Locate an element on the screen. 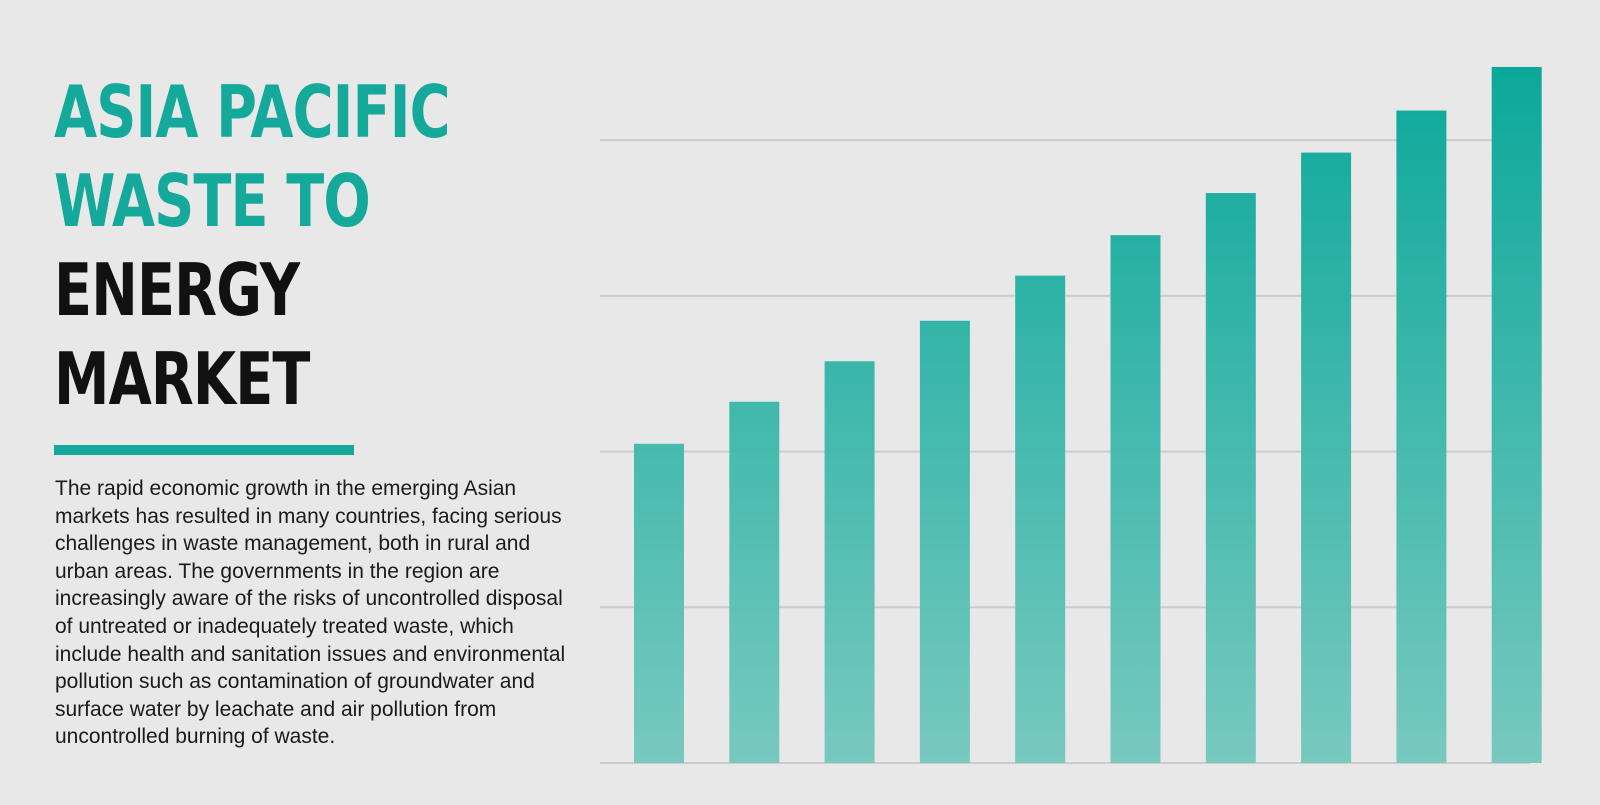 The image size is (1600, 805). title-line-2: WASTE TO is located at coordinates (212, 201).